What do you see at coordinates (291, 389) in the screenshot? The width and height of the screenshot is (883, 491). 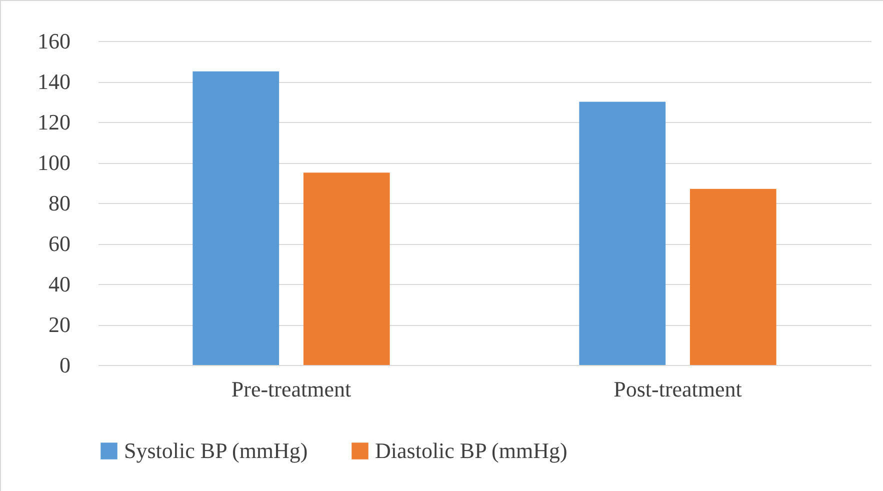 I see `x-tick-label: Pre-treatment` at bounding box center [291, 389].